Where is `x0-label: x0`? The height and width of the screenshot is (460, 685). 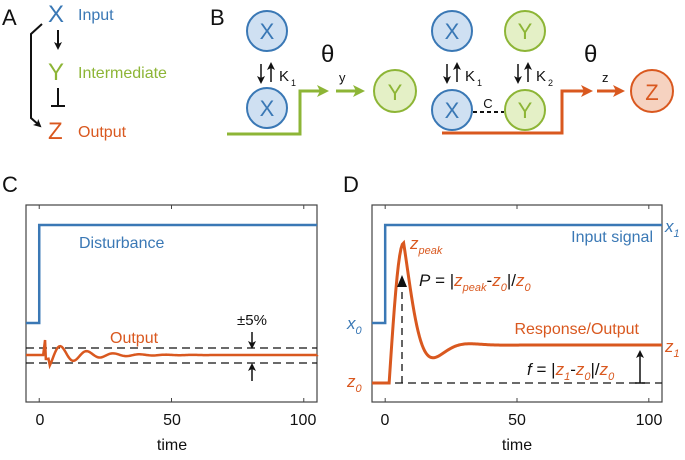 x0-label: x0 is located at coordinates (354, 325).